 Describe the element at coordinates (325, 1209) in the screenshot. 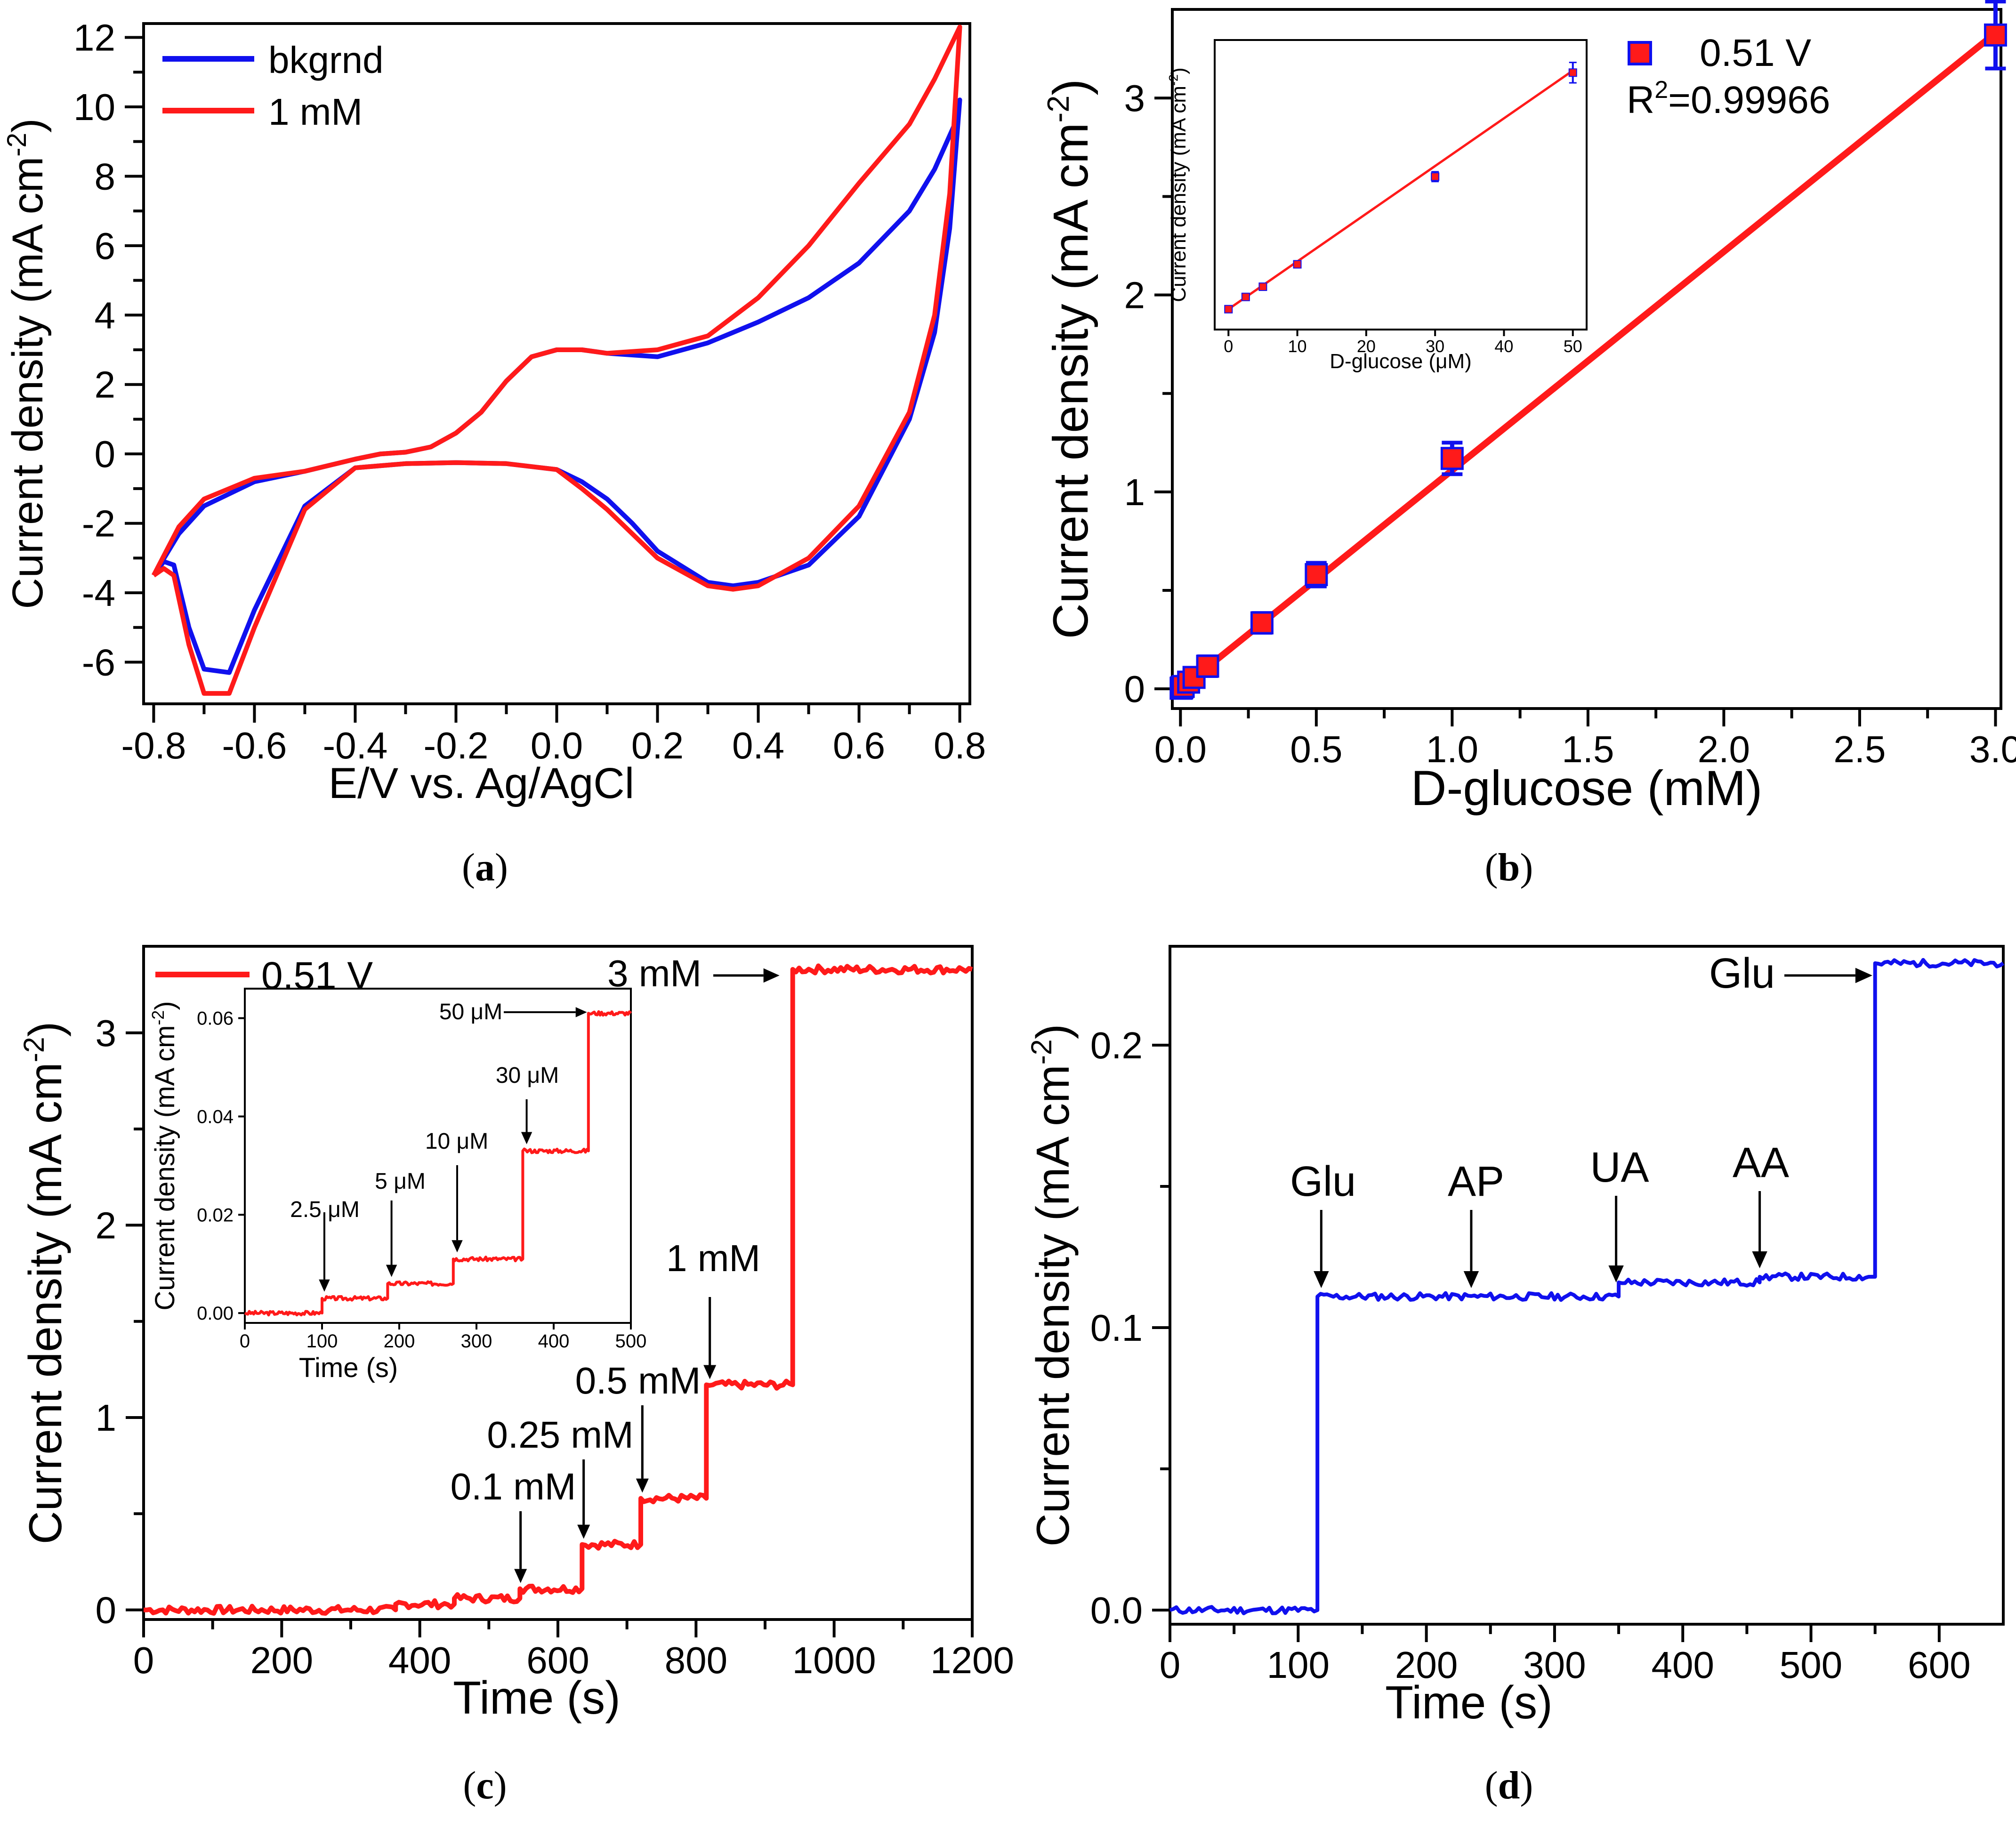

I see `inset-annotation-label: 2.5 μM` at that location.